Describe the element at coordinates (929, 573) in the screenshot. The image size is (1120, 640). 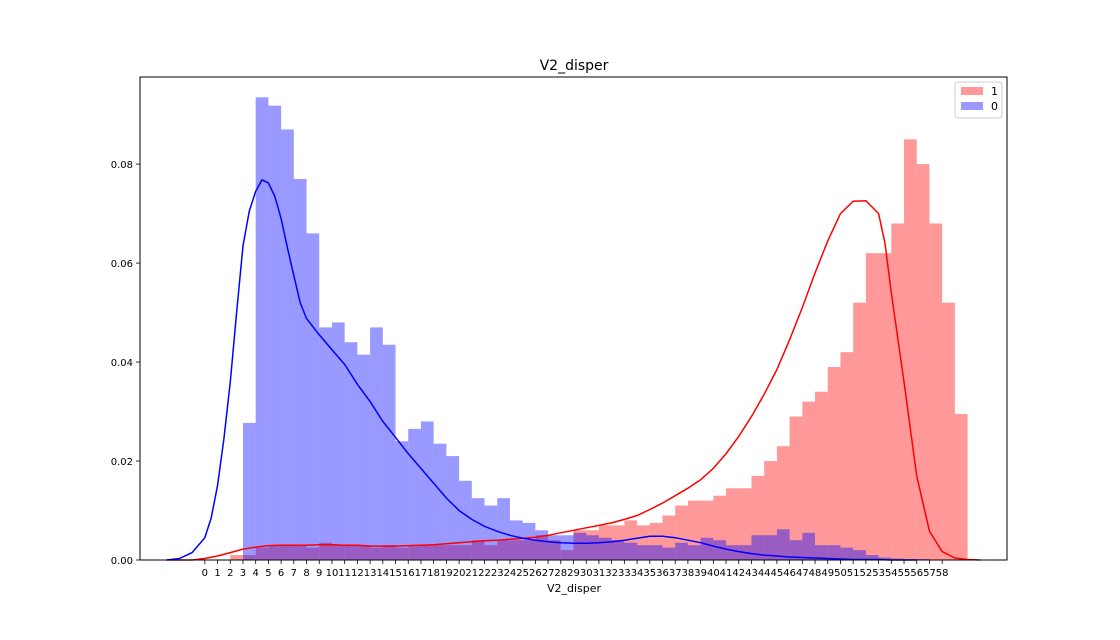
I see `x-tick-label: 57` at that location.